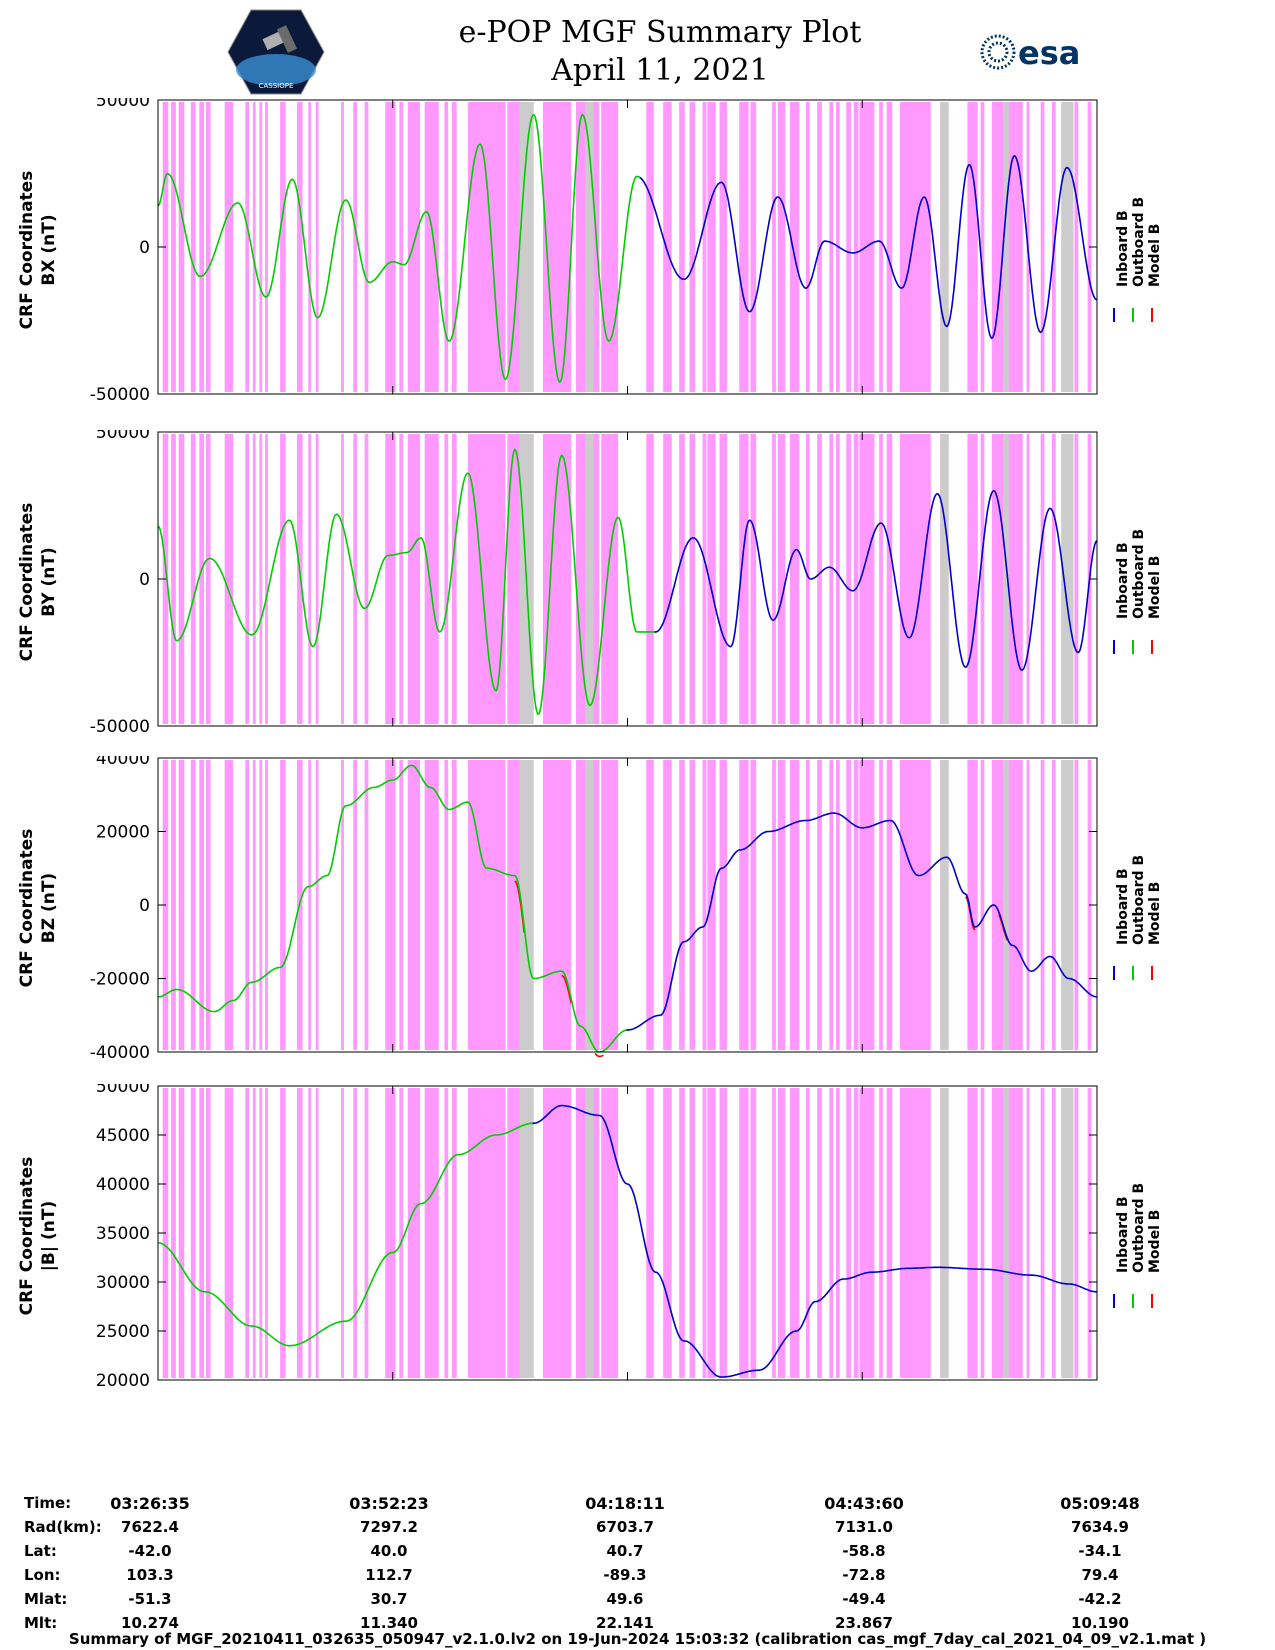 This screenshot has height=1650, width=1275. Describe the element at coordinates (389, 1527) in the screenshot. I see `info-cell: 7297.2` at that location.